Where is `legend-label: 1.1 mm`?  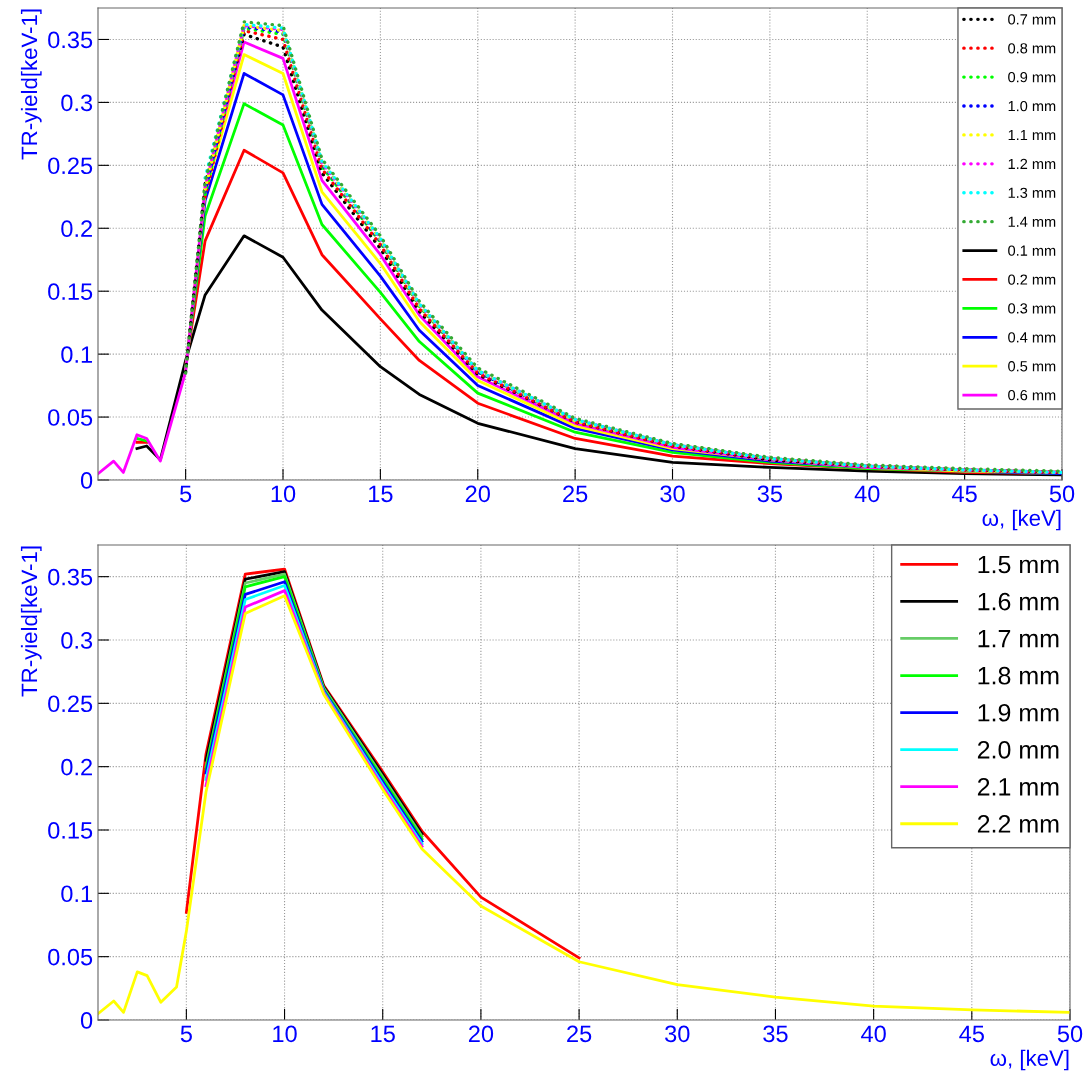 legend-label: 1.1 mm is located at coordinates (1032, 135).